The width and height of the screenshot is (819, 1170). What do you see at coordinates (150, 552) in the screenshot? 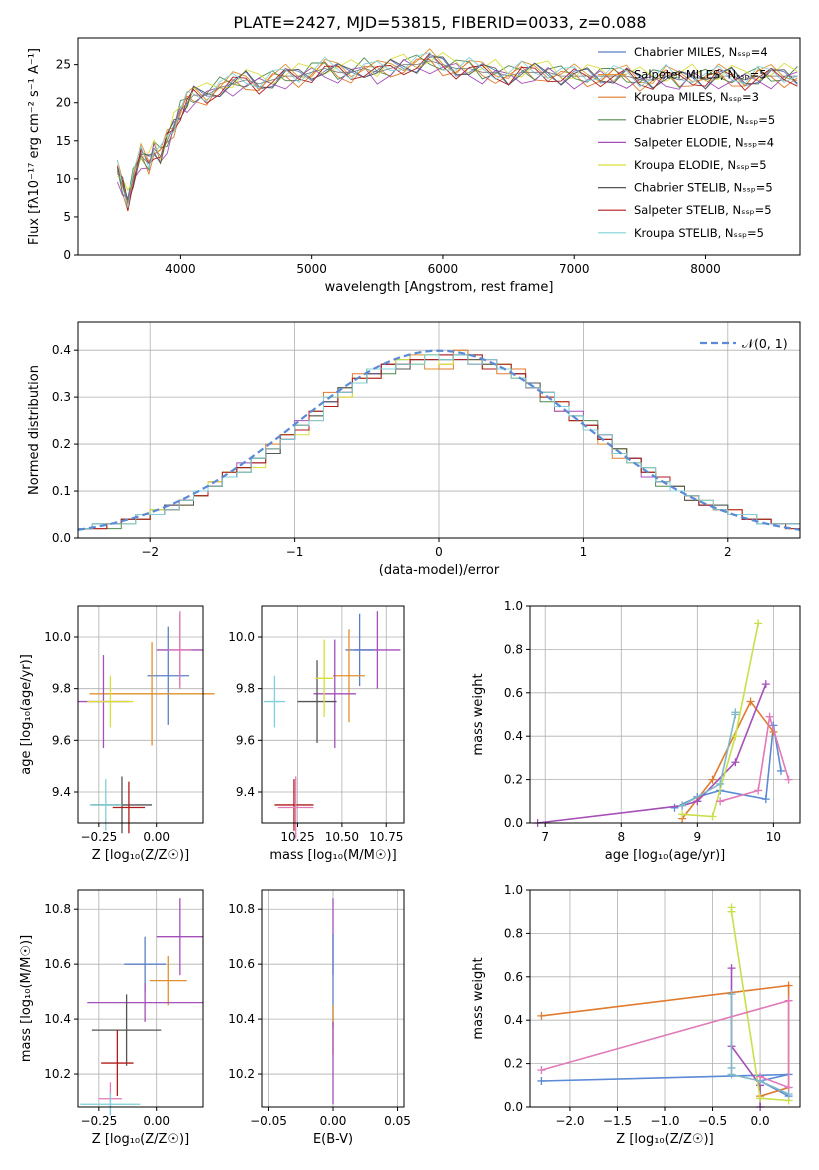
I see `x-tick-label: −2` at bounding box center [150, 552].